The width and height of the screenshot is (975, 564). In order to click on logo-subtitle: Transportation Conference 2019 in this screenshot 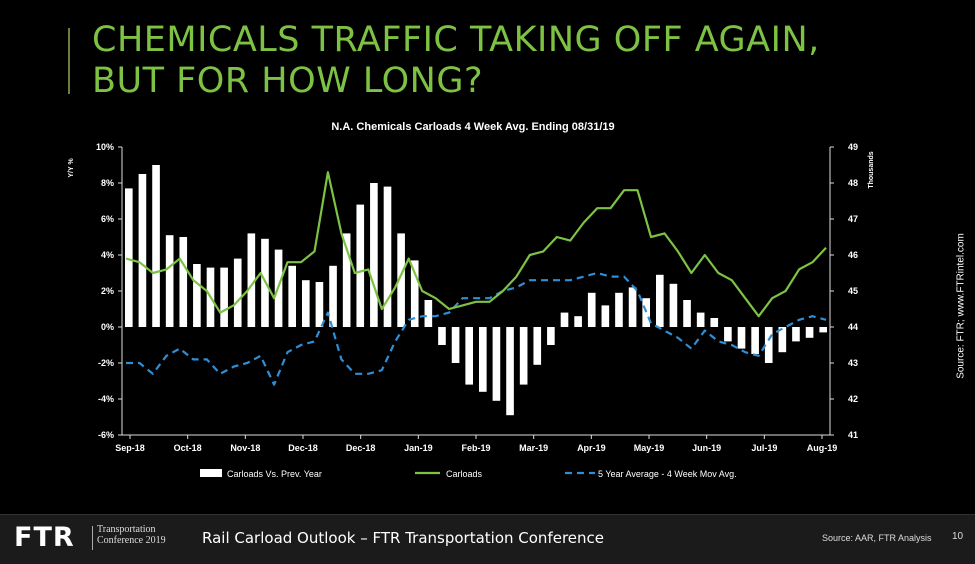, I will do `click(131, 535)`.